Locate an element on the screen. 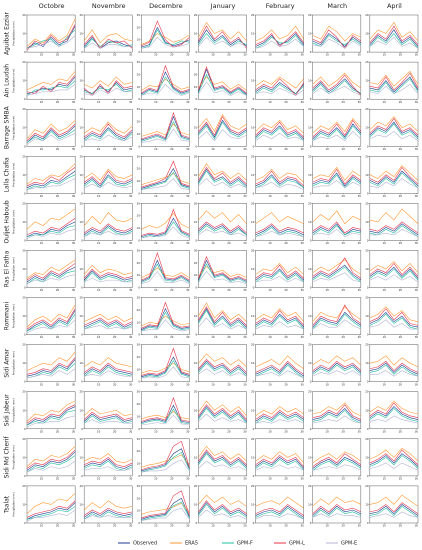 The height and width of the screenshot is (550, 422). y-tick-label: 30 is located at coordinates (139, 156).